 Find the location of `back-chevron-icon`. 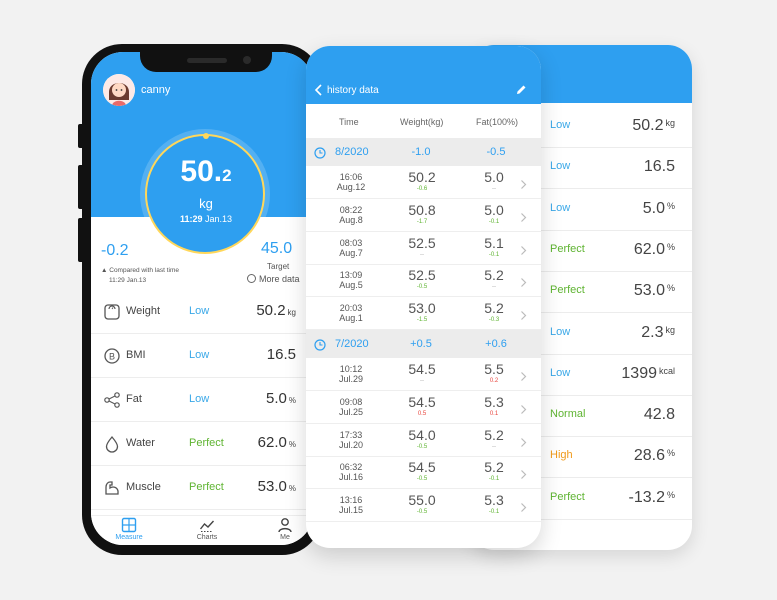

back-chevron-icon is located at coordinates (319, 90).